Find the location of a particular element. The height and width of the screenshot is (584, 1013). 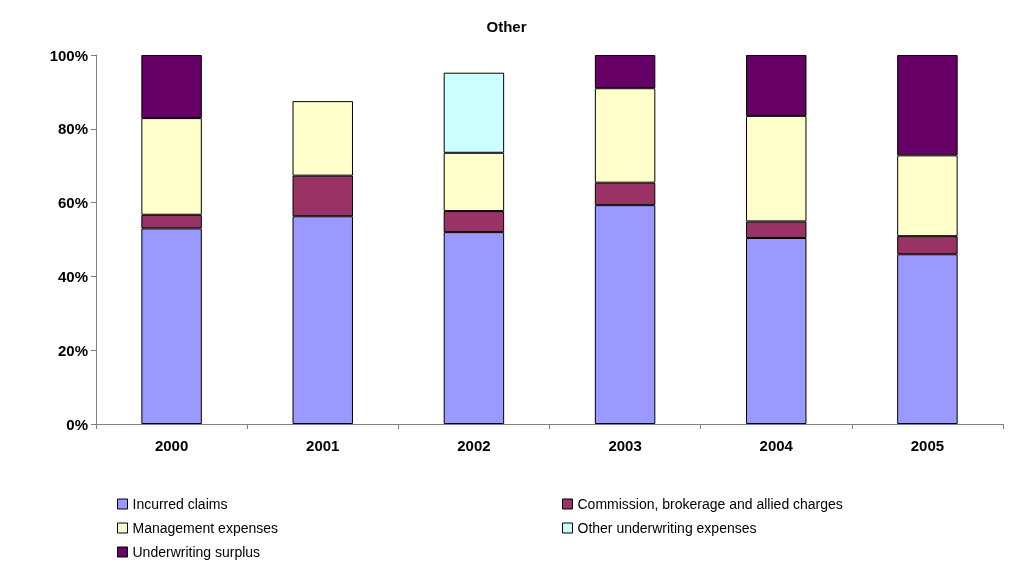

y-tick-label: 80% is located at coordinates (72, 129).